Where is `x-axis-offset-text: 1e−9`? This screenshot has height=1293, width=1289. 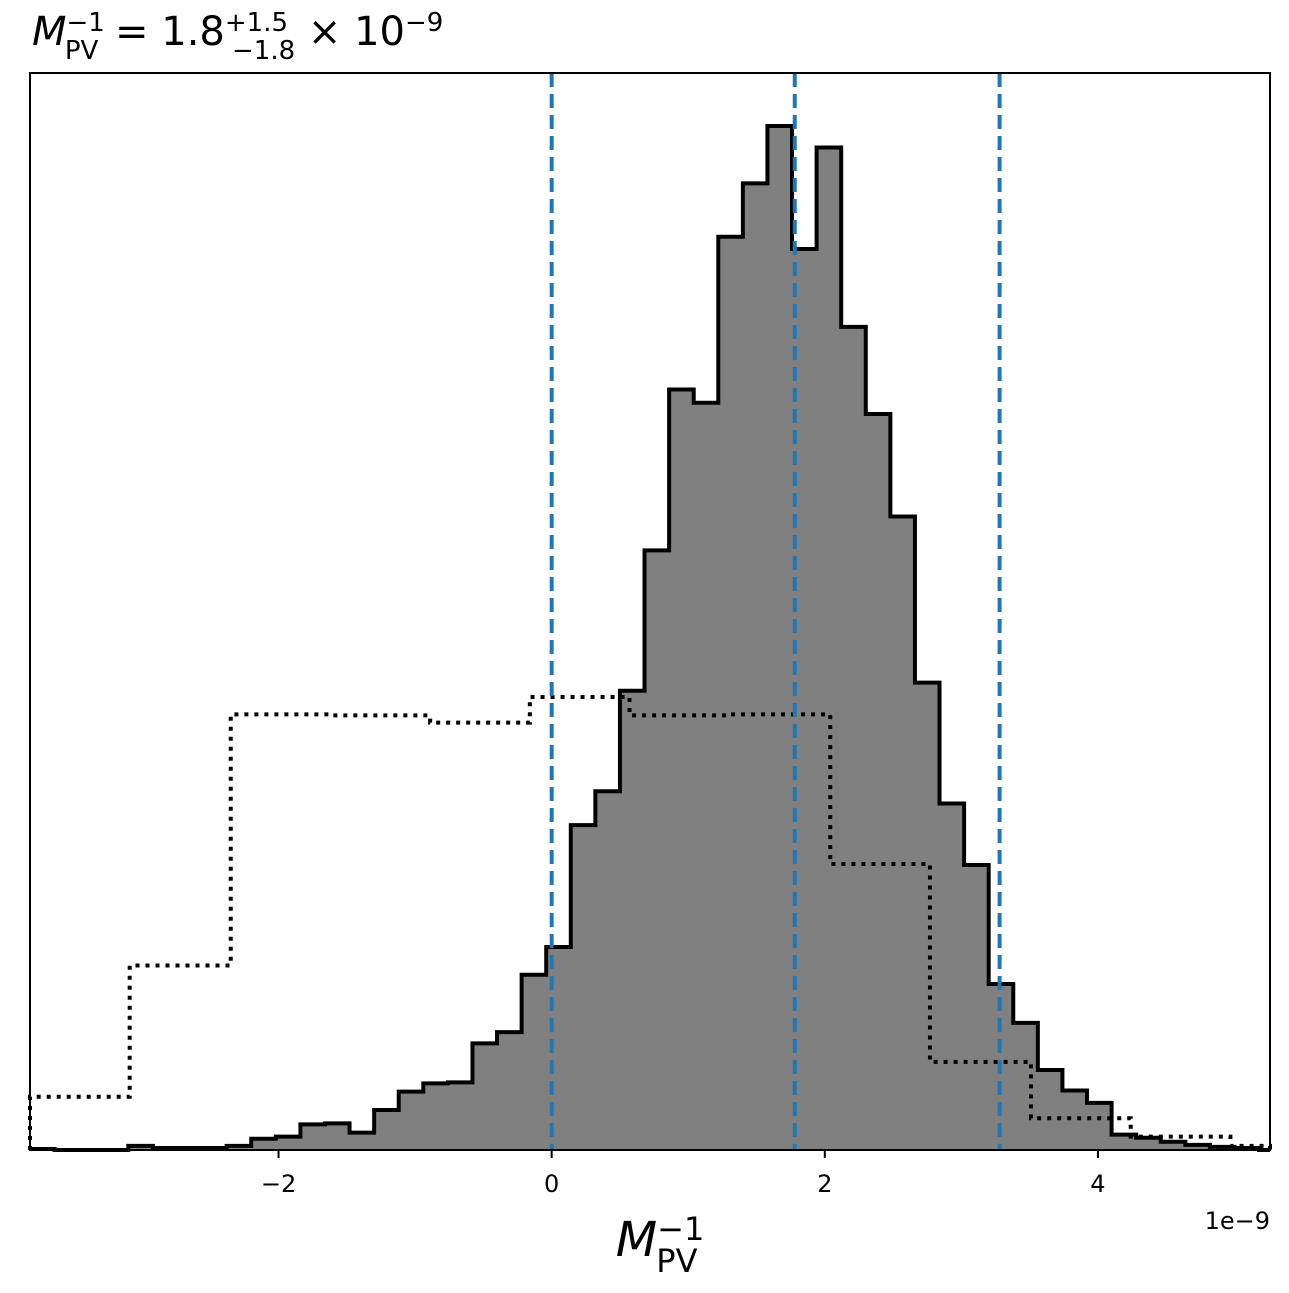
x-axis-offset-text: 1e−9 is located at coordinates (1237, 1221).